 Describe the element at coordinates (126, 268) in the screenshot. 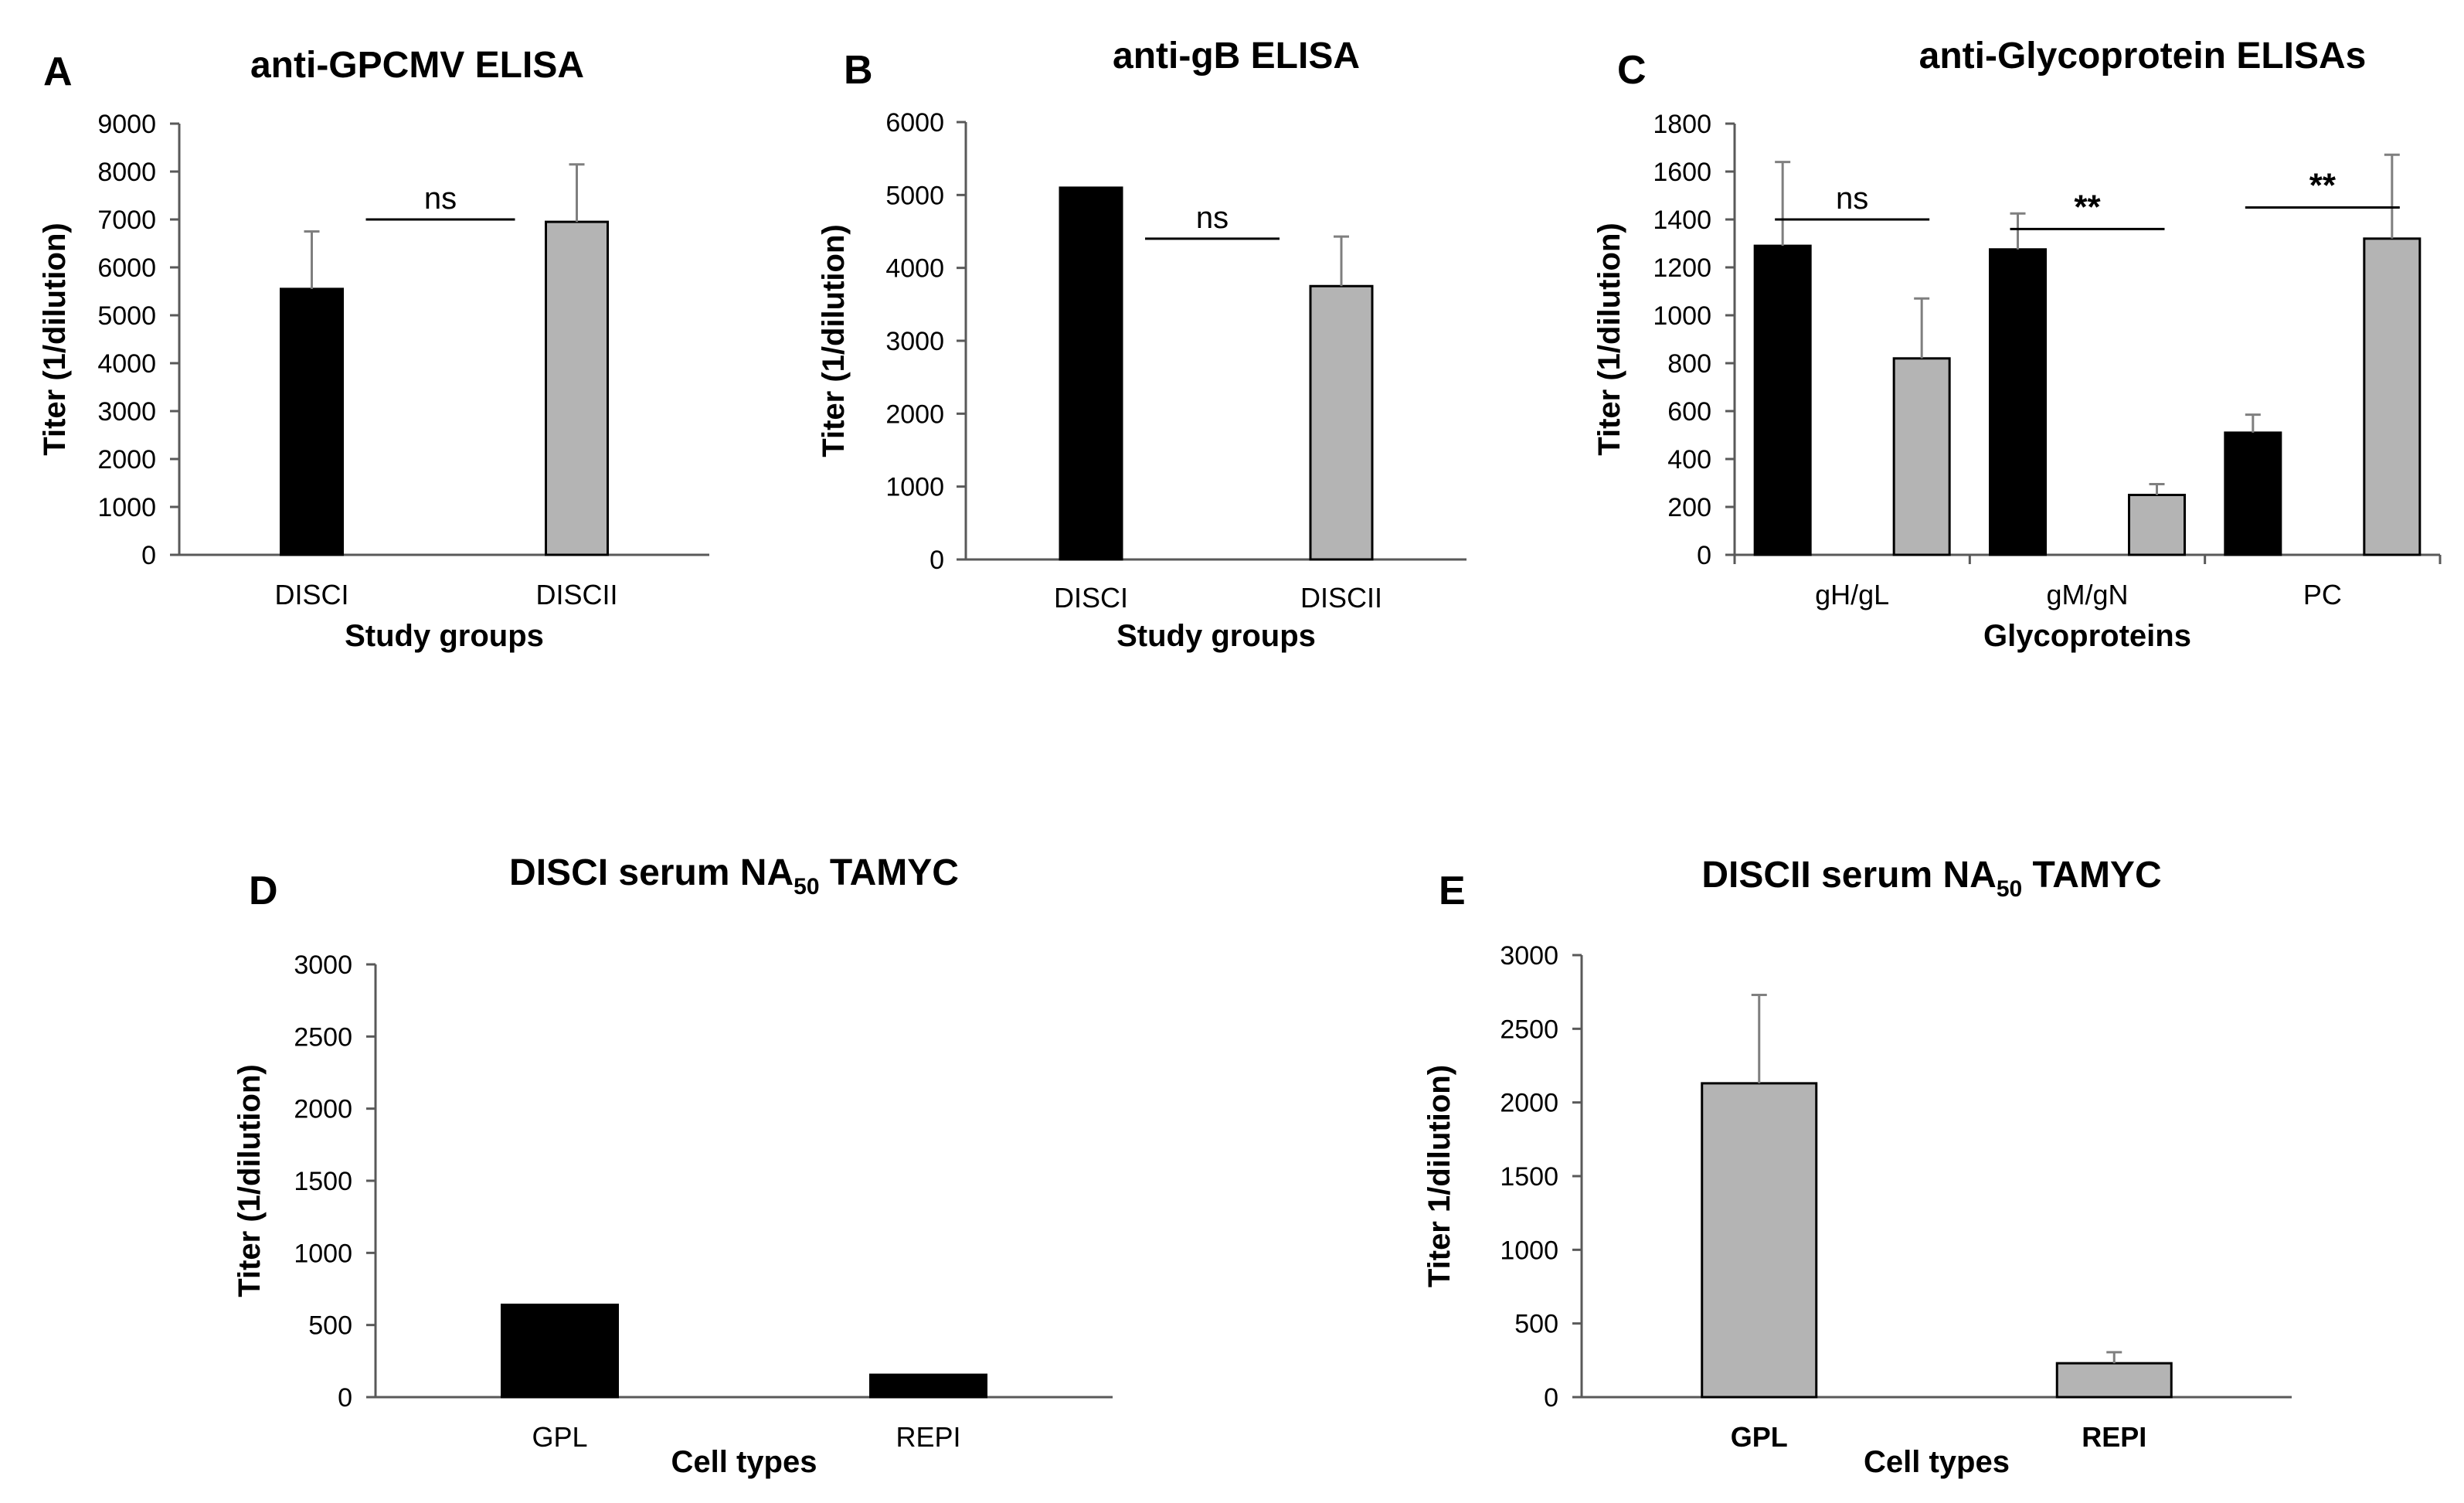

I see `panel-a-y-tick-label: 6000` at that location.